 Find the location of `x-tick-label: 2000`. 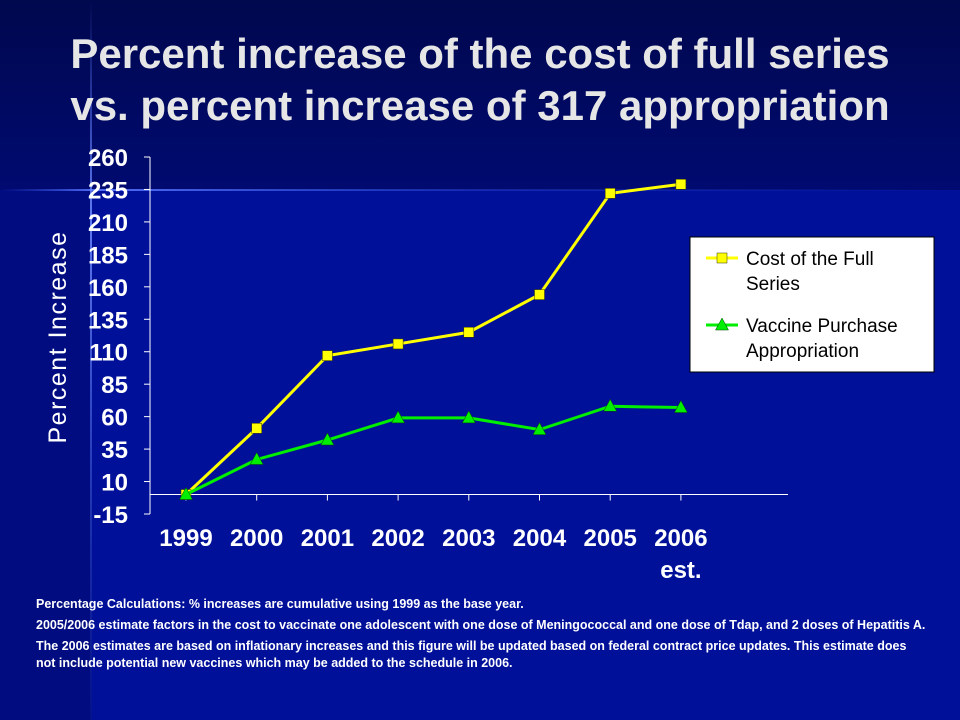

x-tick-label: 2000 is located at coordinates (256, 538).